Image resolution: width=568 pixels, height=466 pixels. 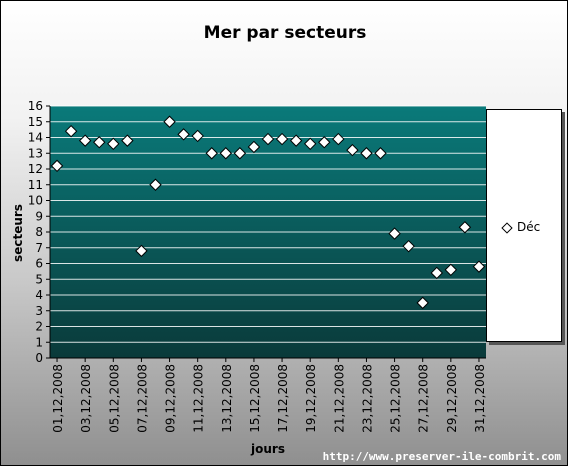 I want to click on chart-title: Mer par secteurs, so click(x=285, y=33).